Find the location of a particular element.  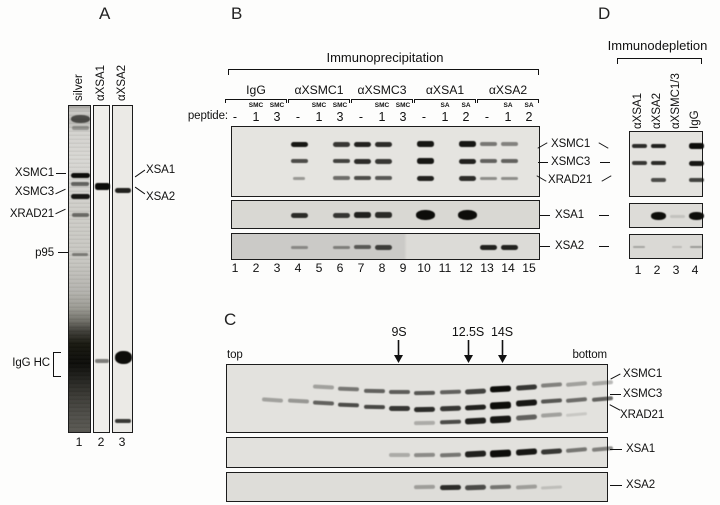

panel-b-title: Immunoprecipitation is located at coordinates (385, 57).